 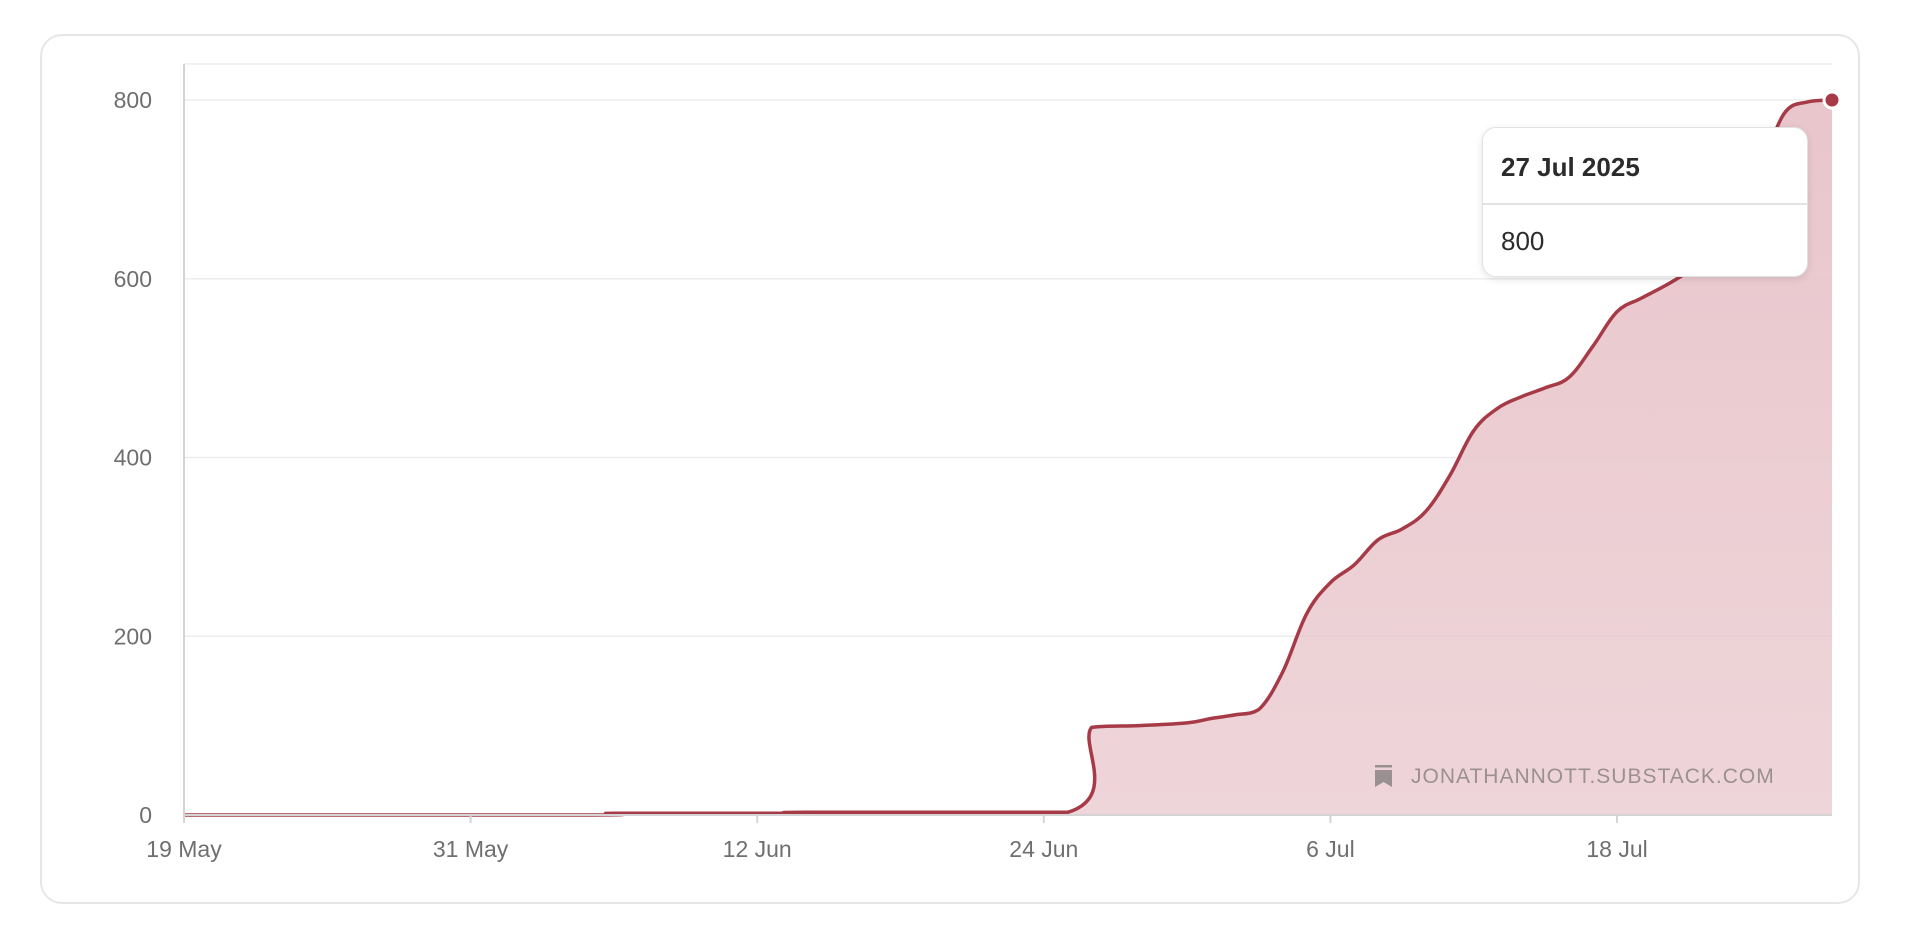 I want to click on hover-layer, so click(x=1832, y=100).